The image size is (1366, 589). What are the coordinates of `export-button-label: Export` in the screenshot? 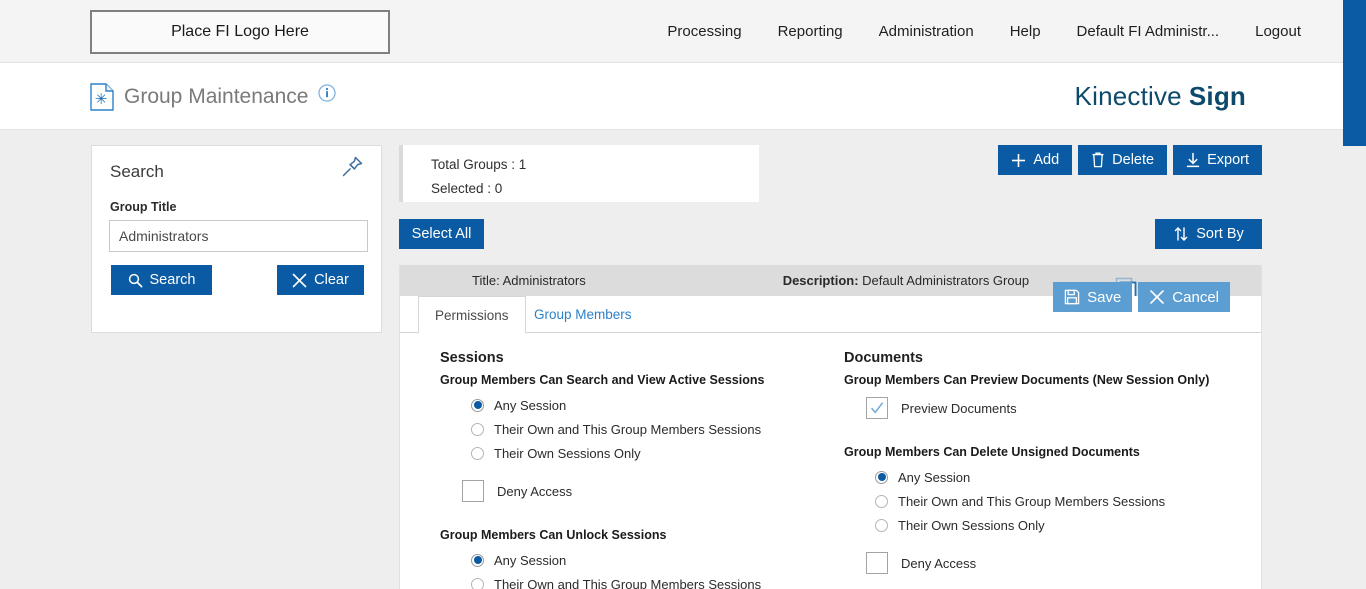 It's located at (1228, 160).